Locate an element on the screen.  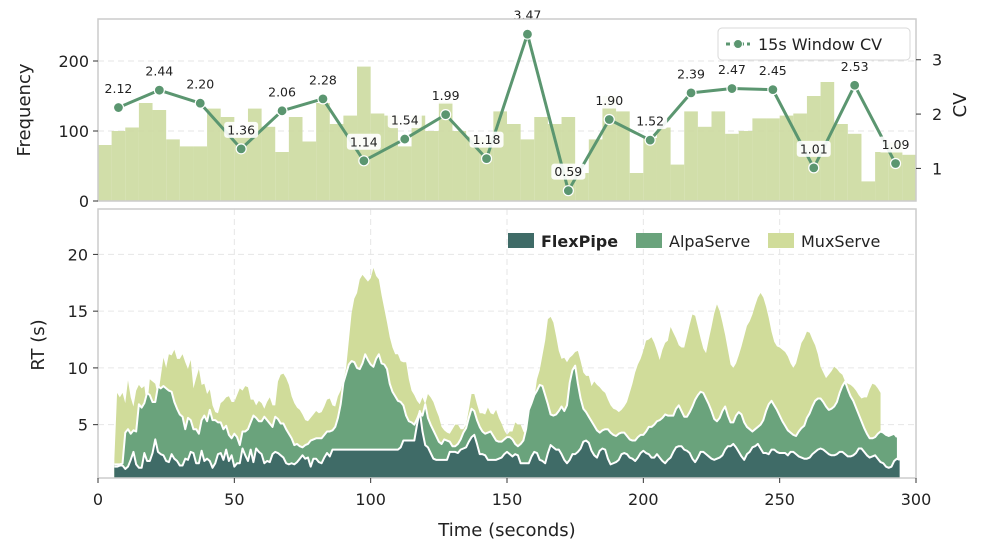
top-legend: 15s Window CV is located at coordinates (814, 44).